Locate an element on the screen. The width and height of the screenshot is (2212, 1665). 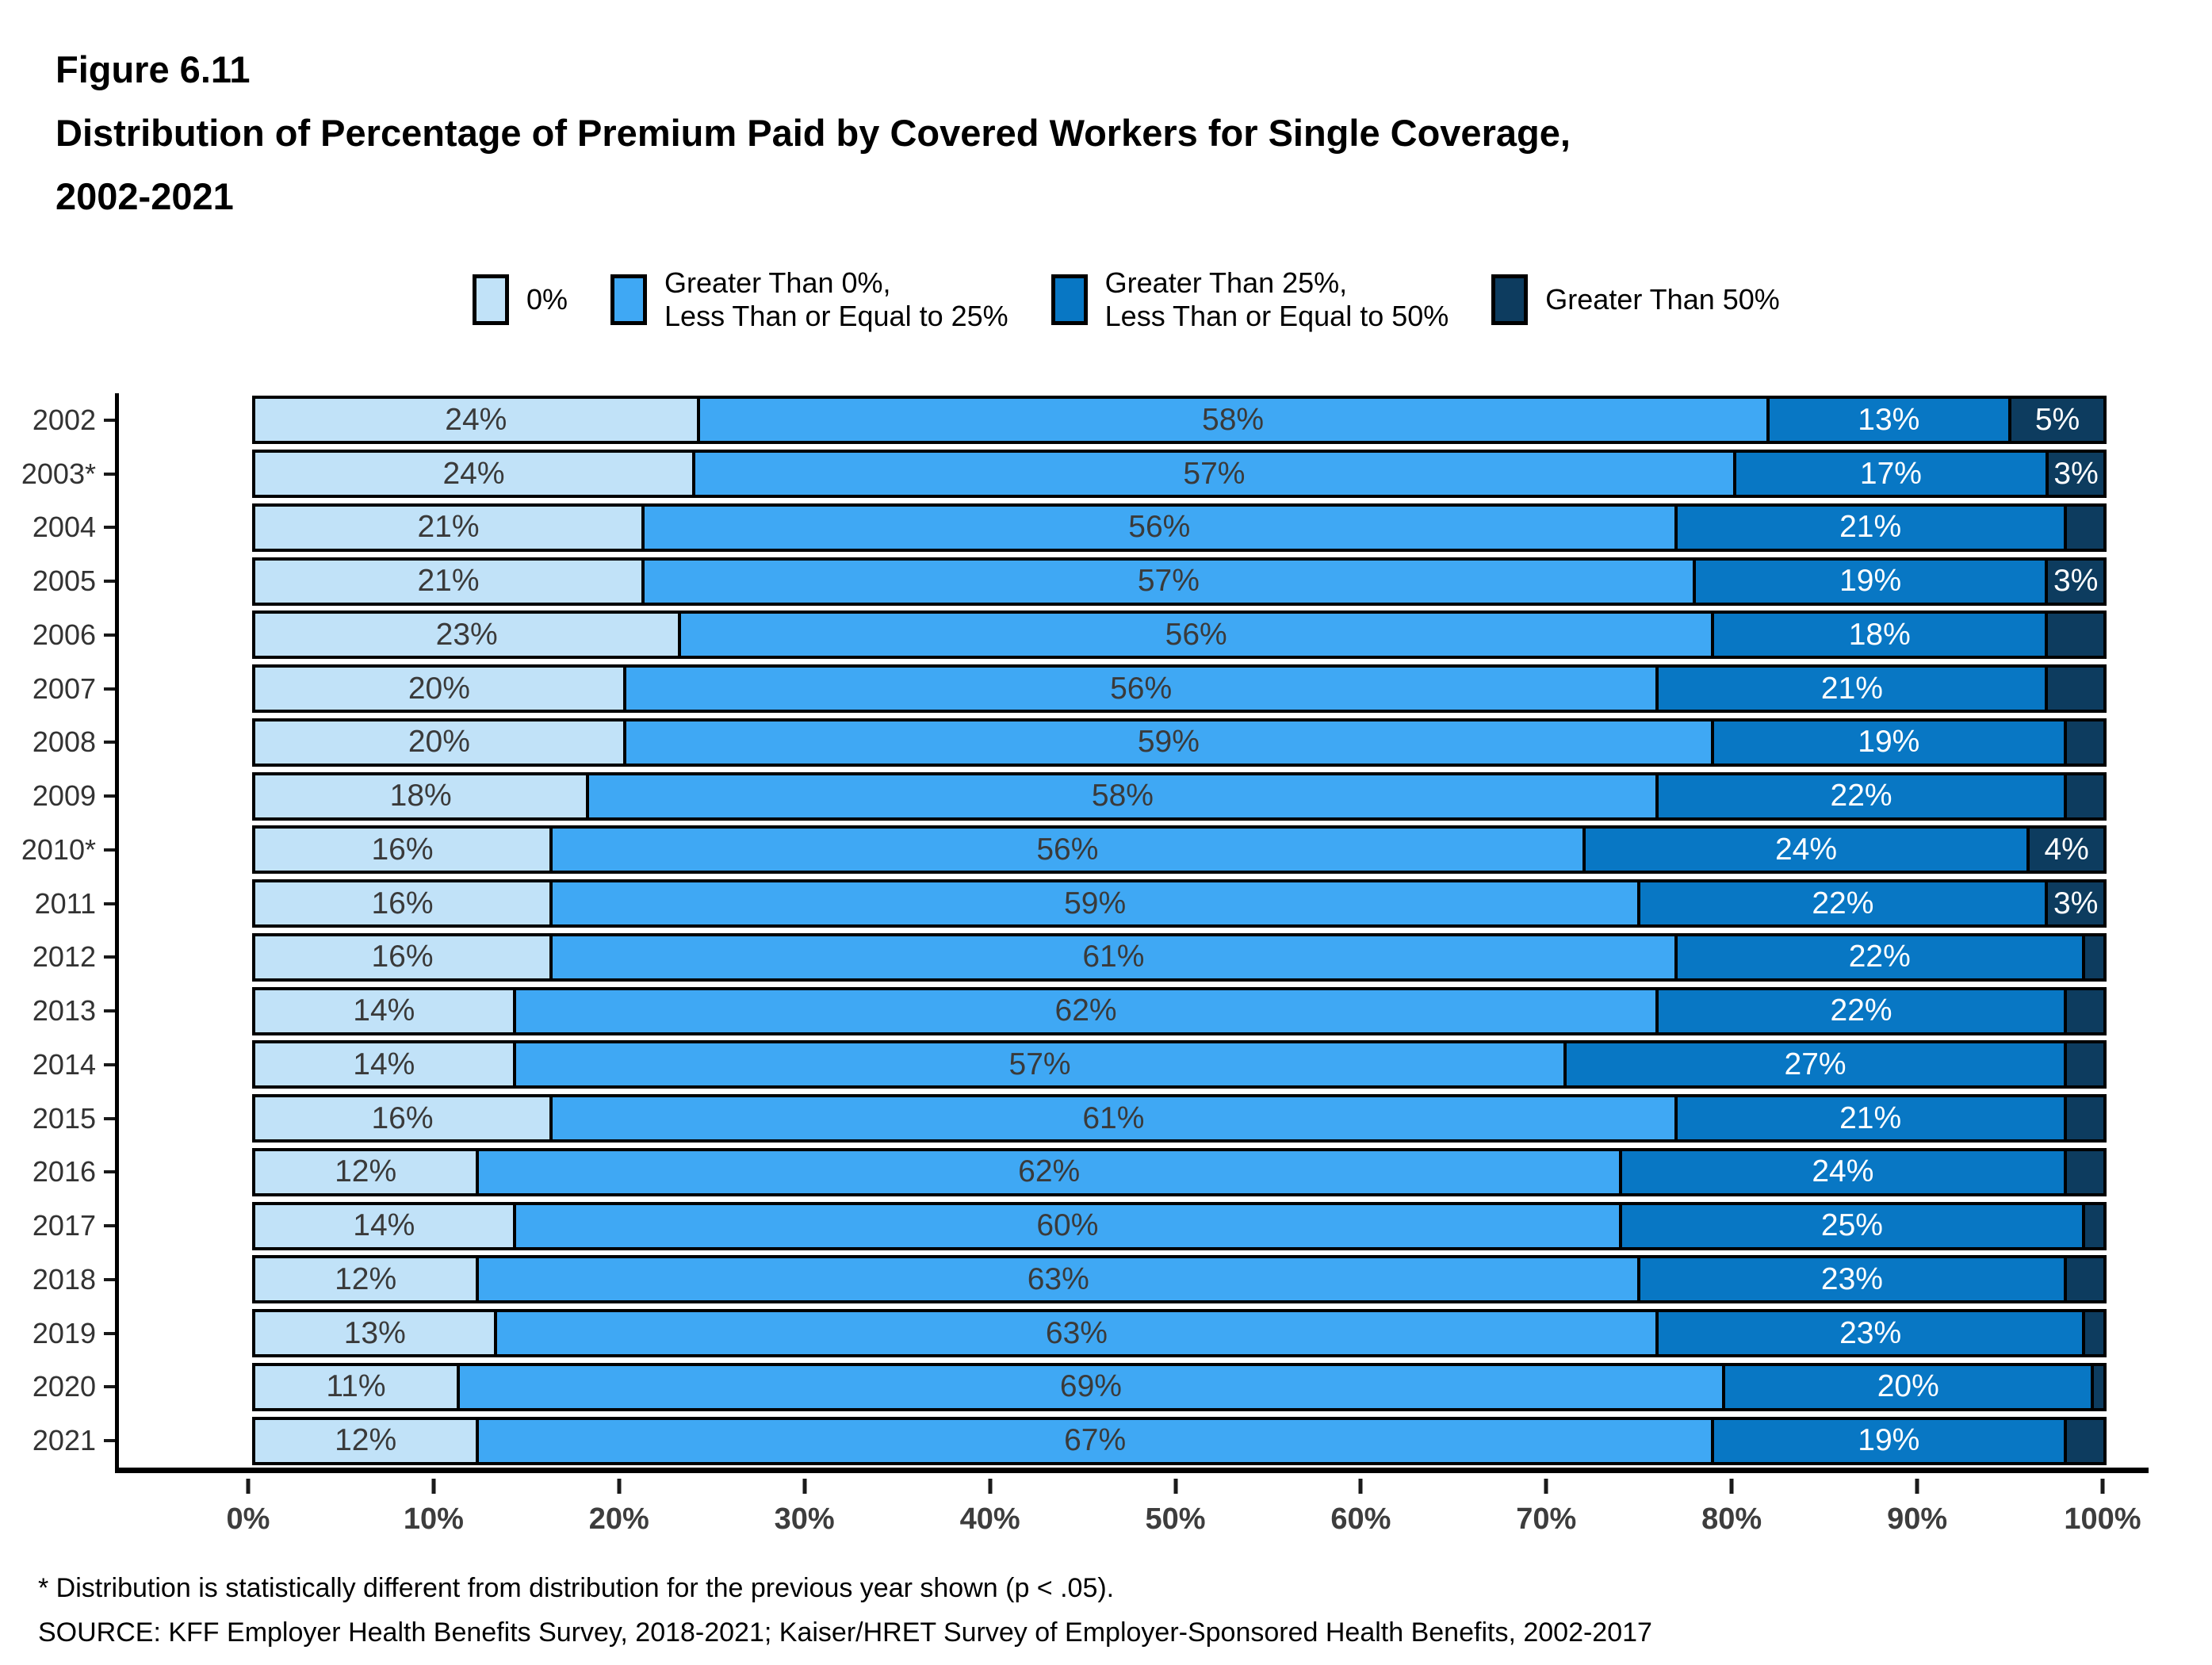
bar-value-label: 11% is located at coordinates (356, 1386).